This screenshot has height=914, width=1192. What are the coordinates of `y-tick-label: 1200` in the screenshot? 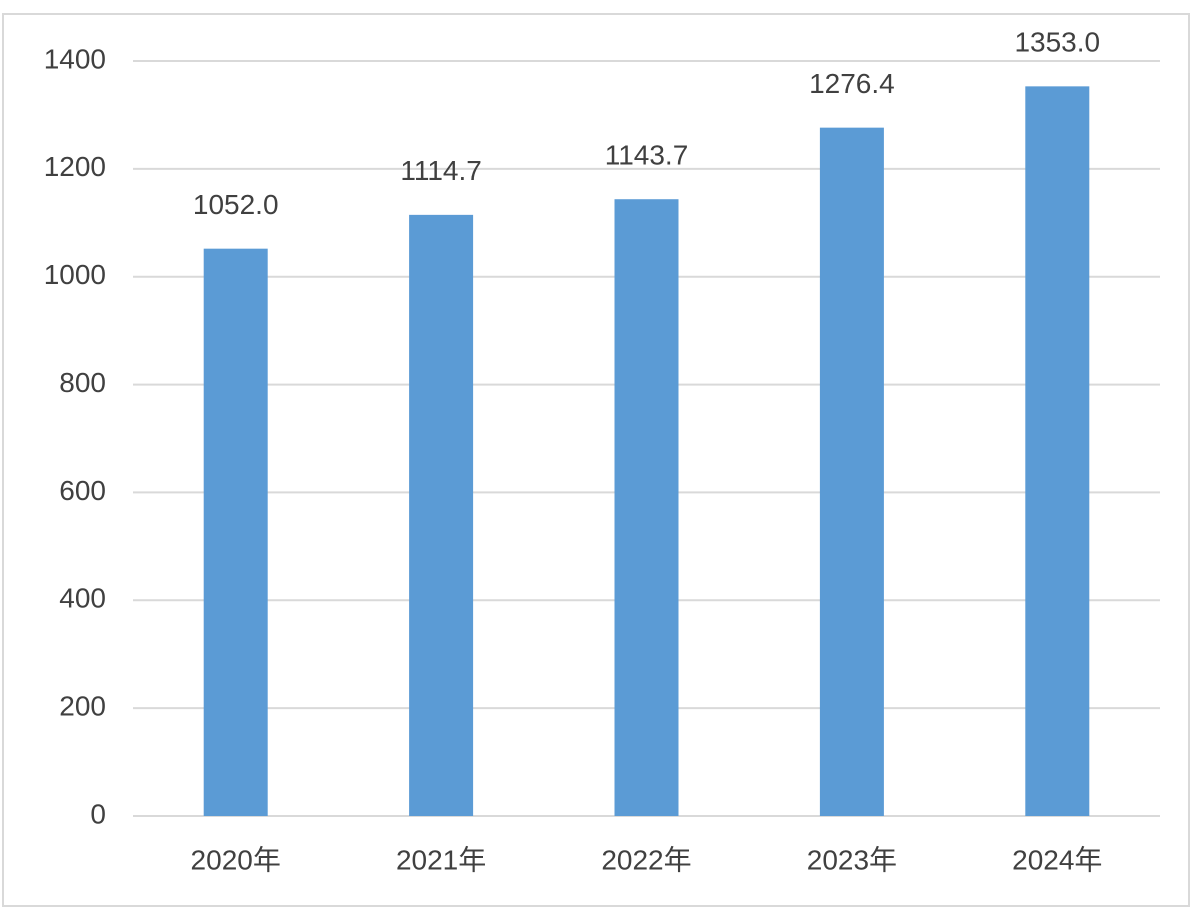 It's located at (75, 166).